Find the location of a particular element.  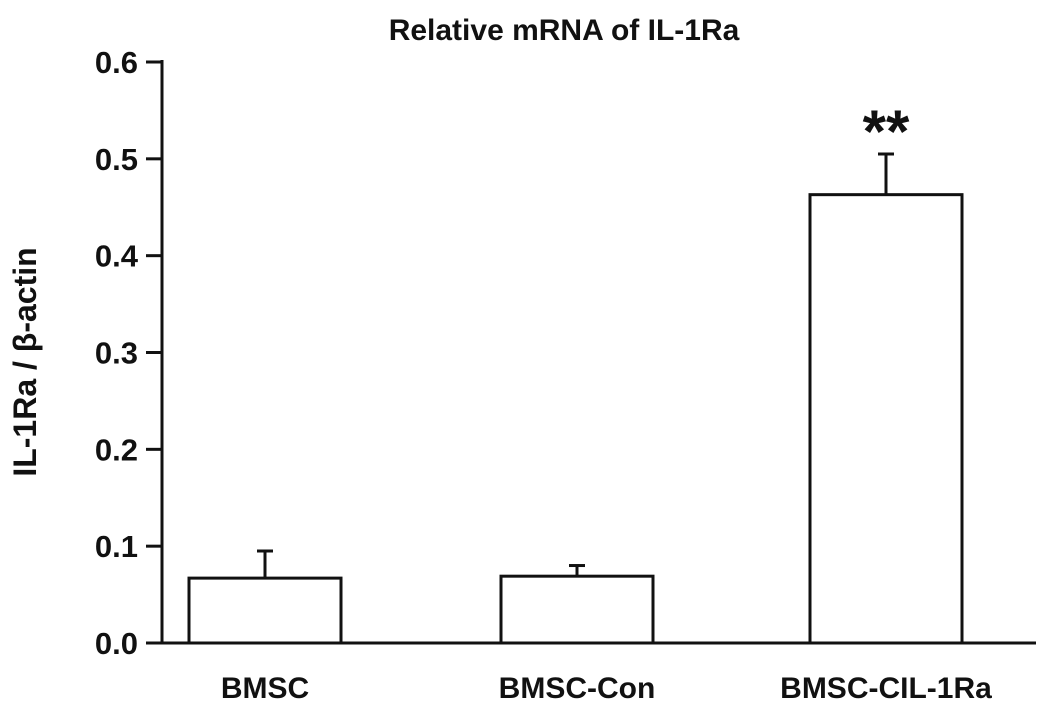

x-axis-labels: BMSC BMSC-Con BMSC-CIL-1Ra is located at coordinates (606, 688).